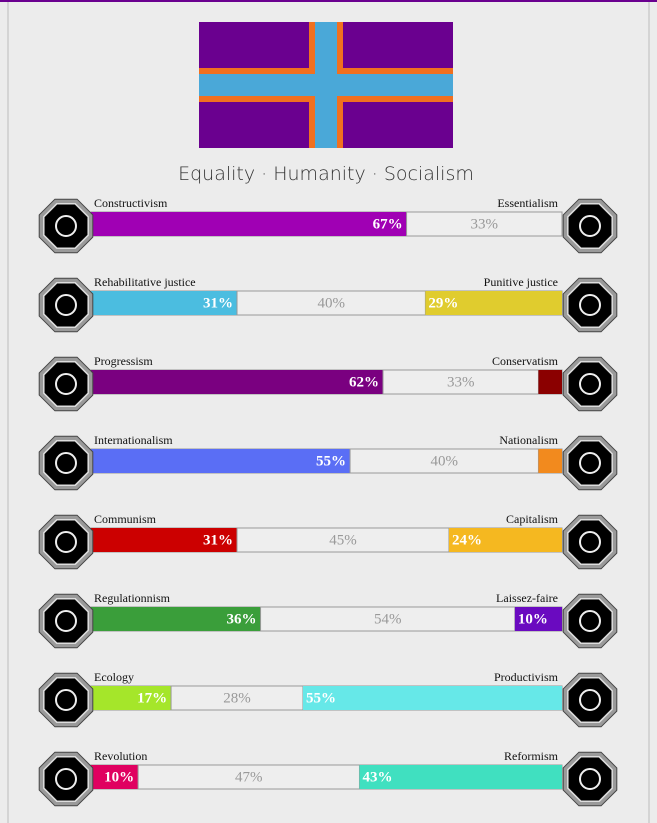  I want to click on left-label: Constructivism, so click(131, 203).